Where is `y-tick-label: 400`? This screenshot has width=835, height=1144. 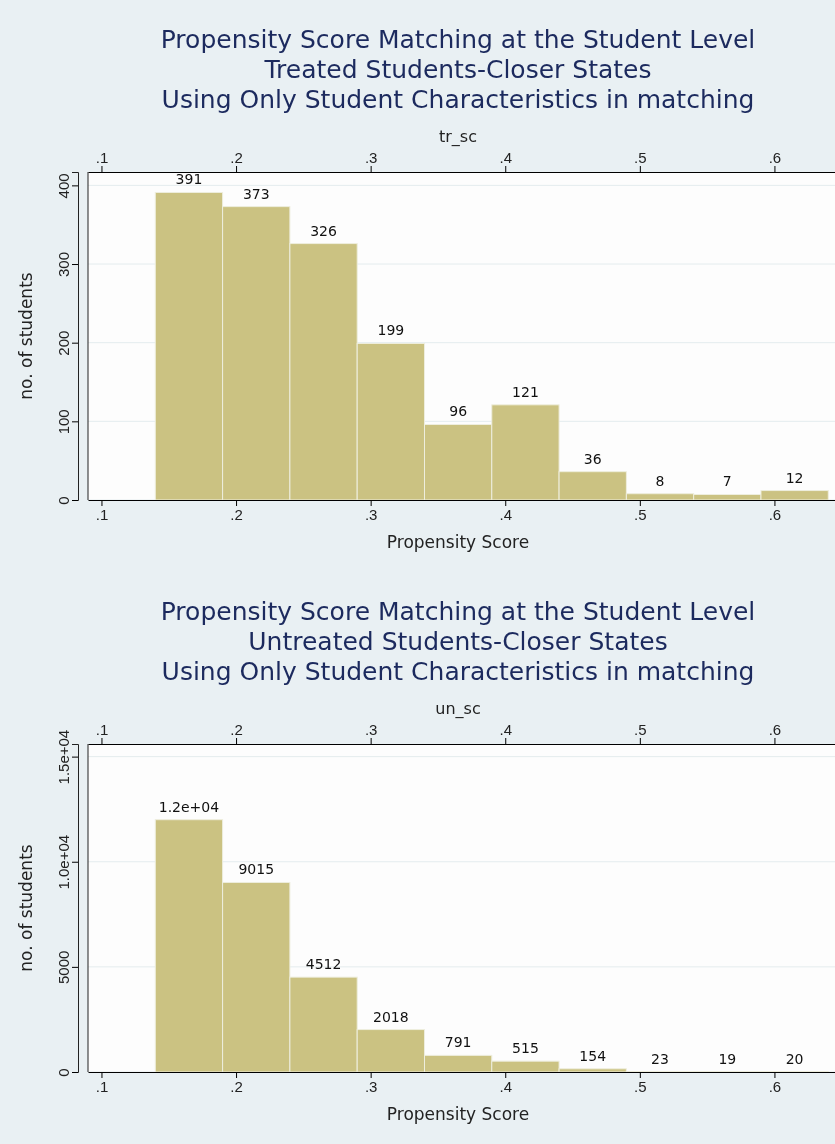
y-tick-label: 400 is located at coordinates (64, 186).